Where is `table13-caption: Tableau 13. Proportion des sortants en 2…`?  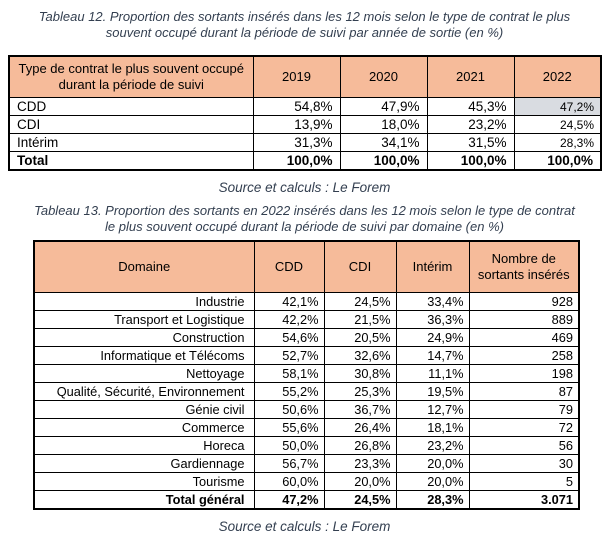 table13-caption: Tableau 13. Proportion des sortants en 2… is located at coordinates (304, 218).